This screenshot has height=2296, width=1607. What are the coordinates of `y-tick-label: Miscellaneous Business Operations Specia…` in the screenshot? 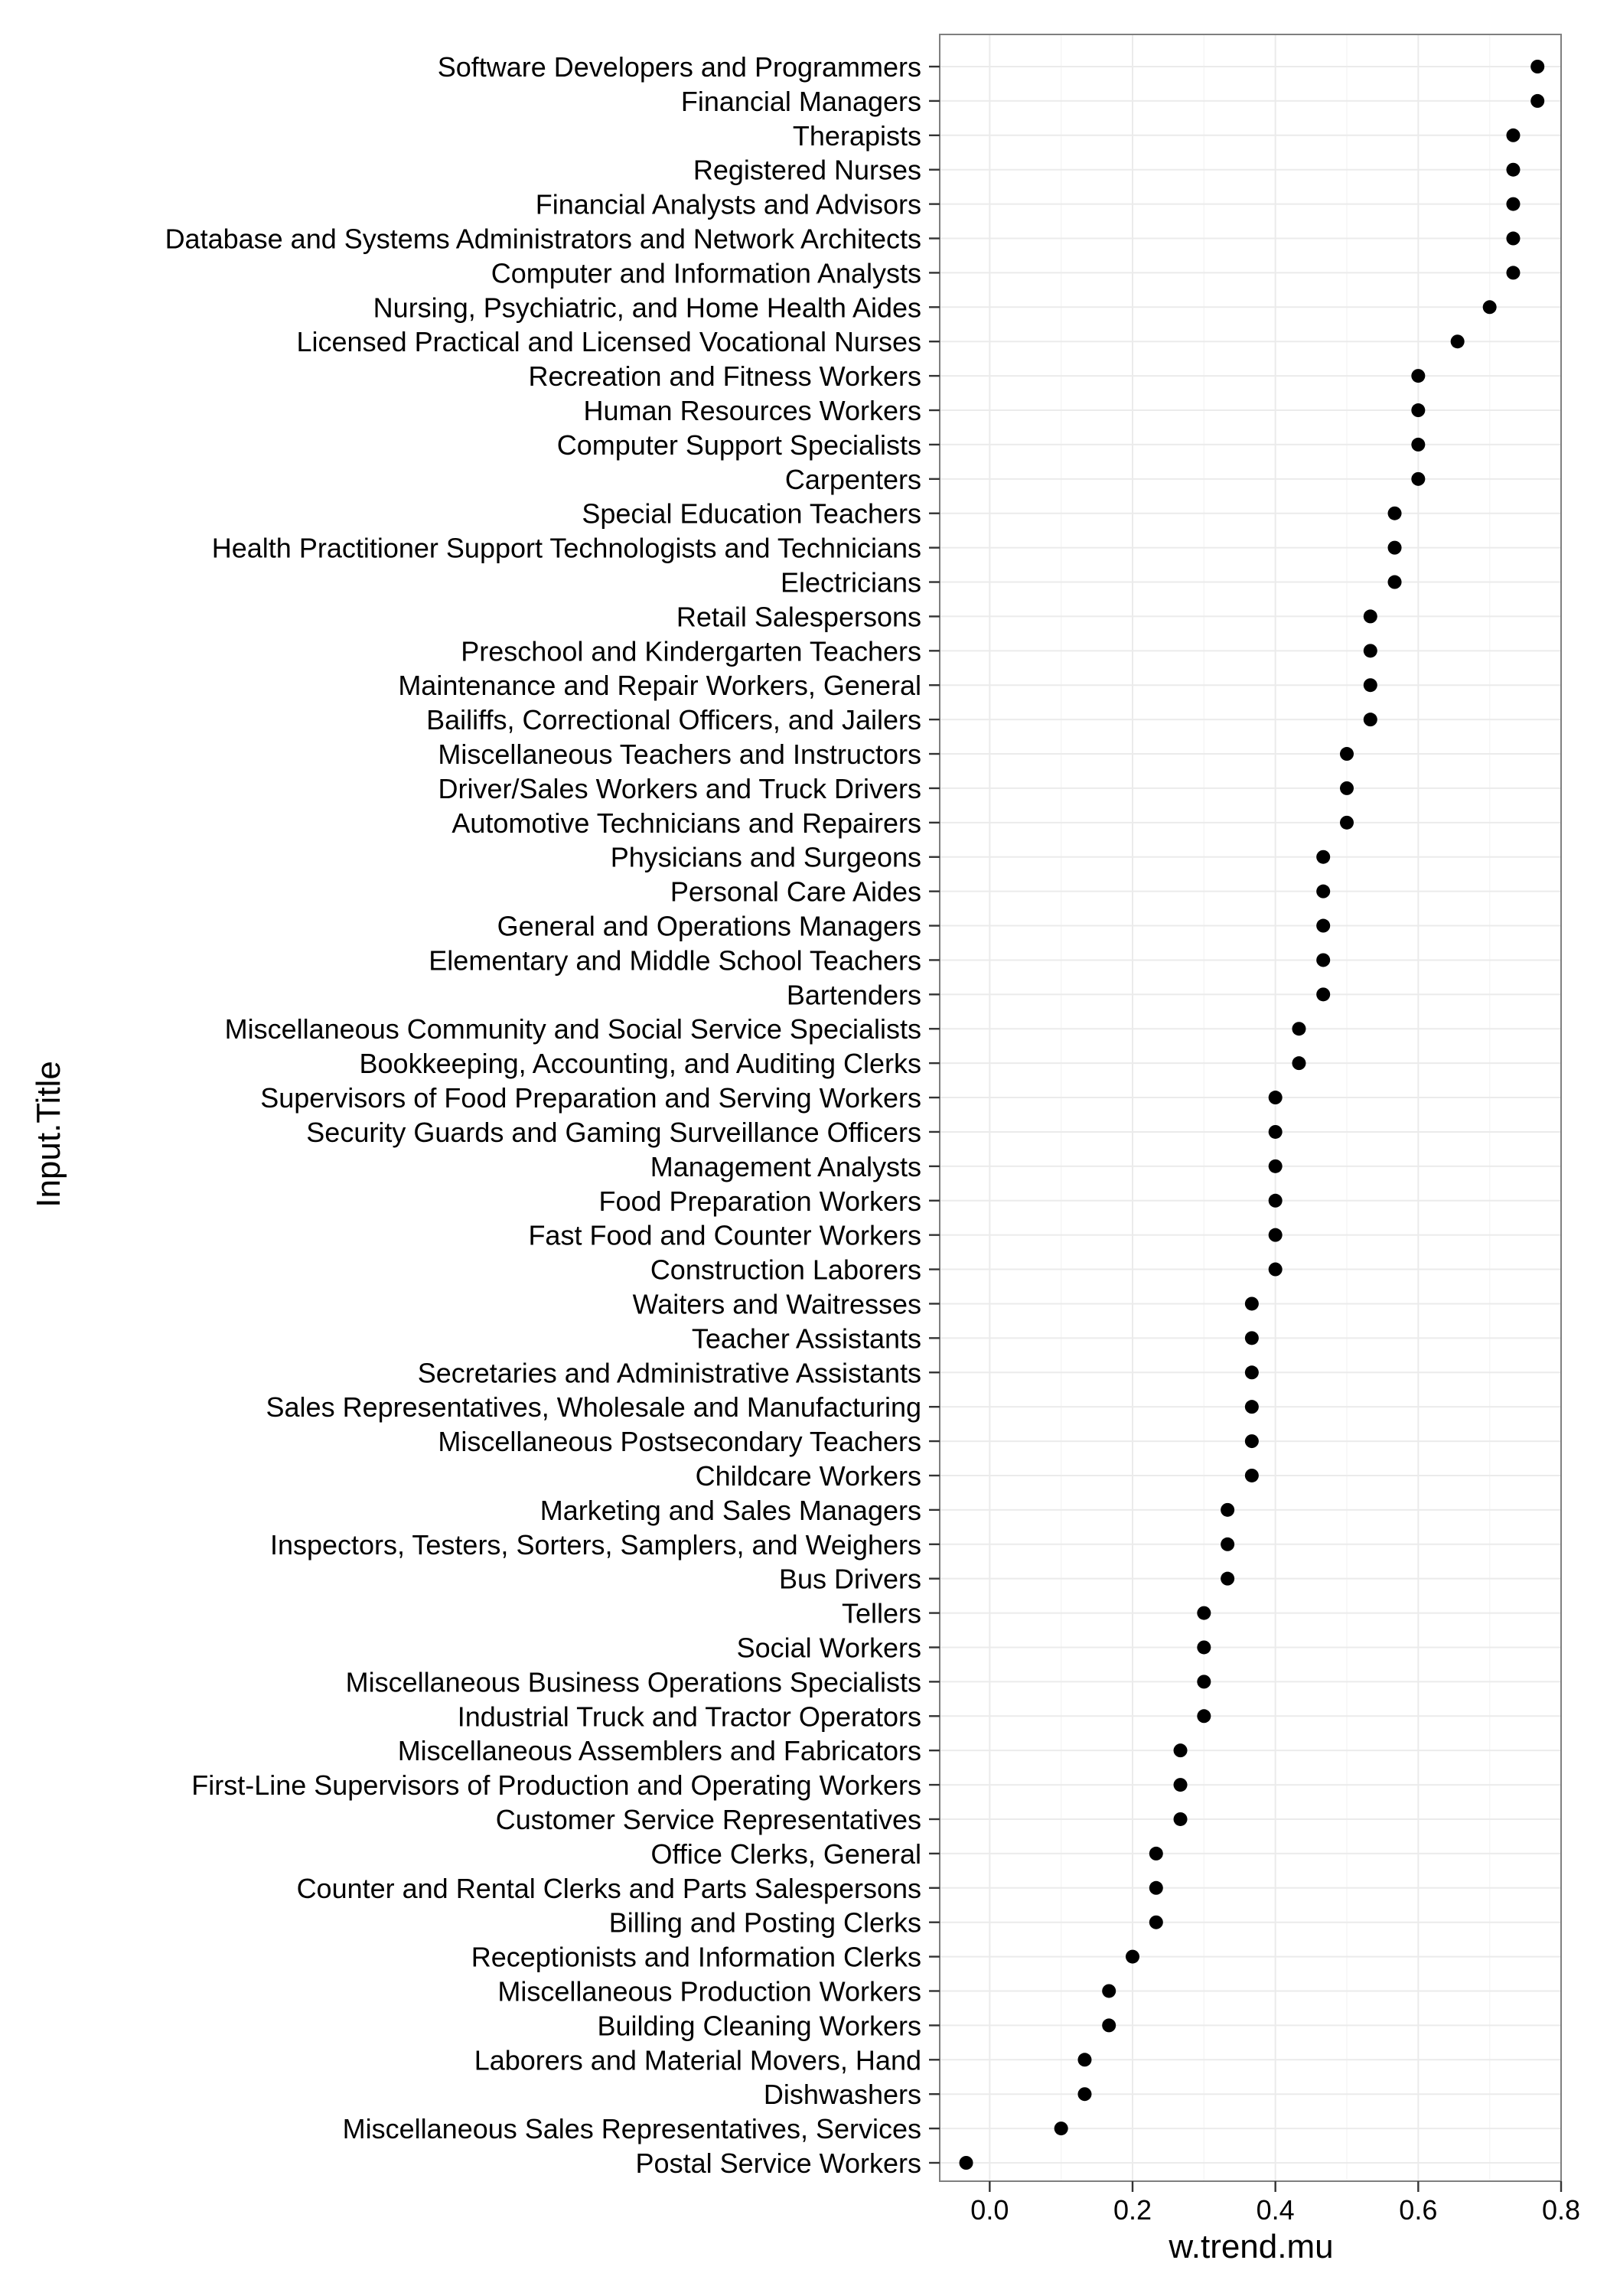 It's located at (633, 1682).